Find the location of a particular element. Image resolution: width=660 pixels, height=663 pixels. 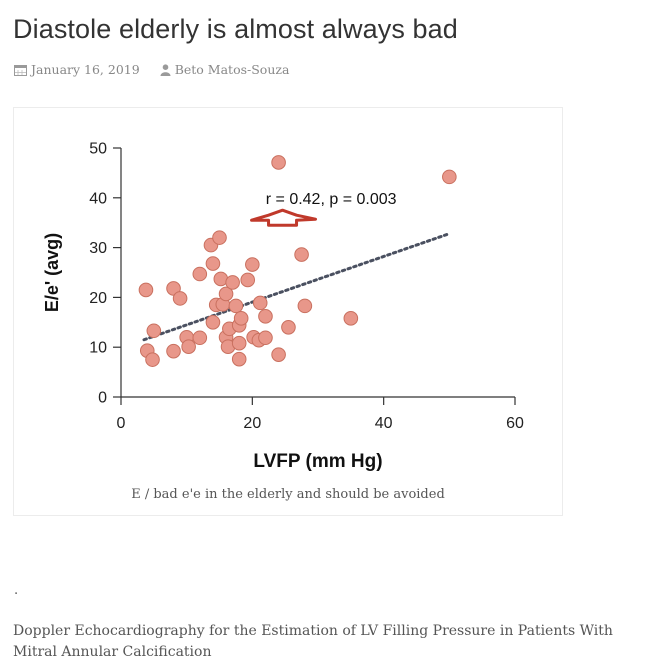

y-tick-label: 50 is located at coordinates (98, 149).